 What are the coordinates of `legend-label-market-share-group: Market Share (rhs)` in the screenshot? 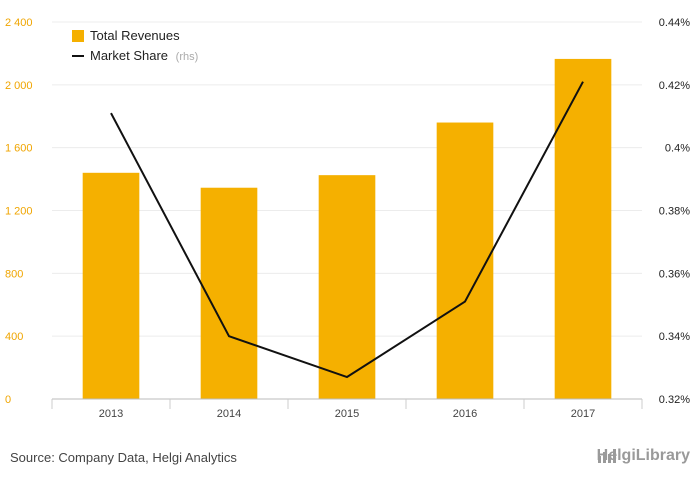 It's located at (144, 55).